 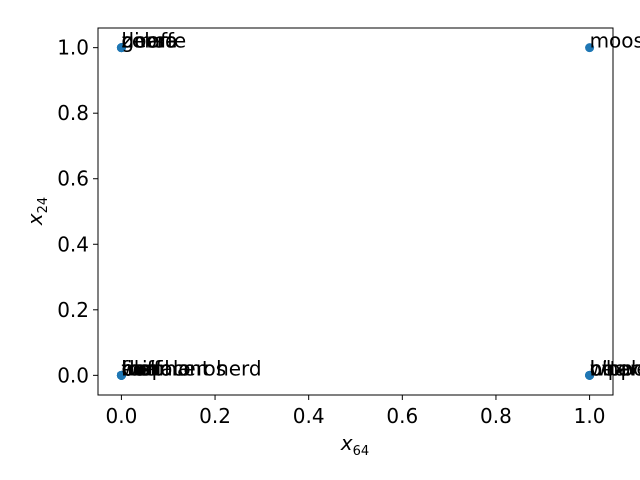 I want to click on point-label: deer, so click(x=144, y=41).